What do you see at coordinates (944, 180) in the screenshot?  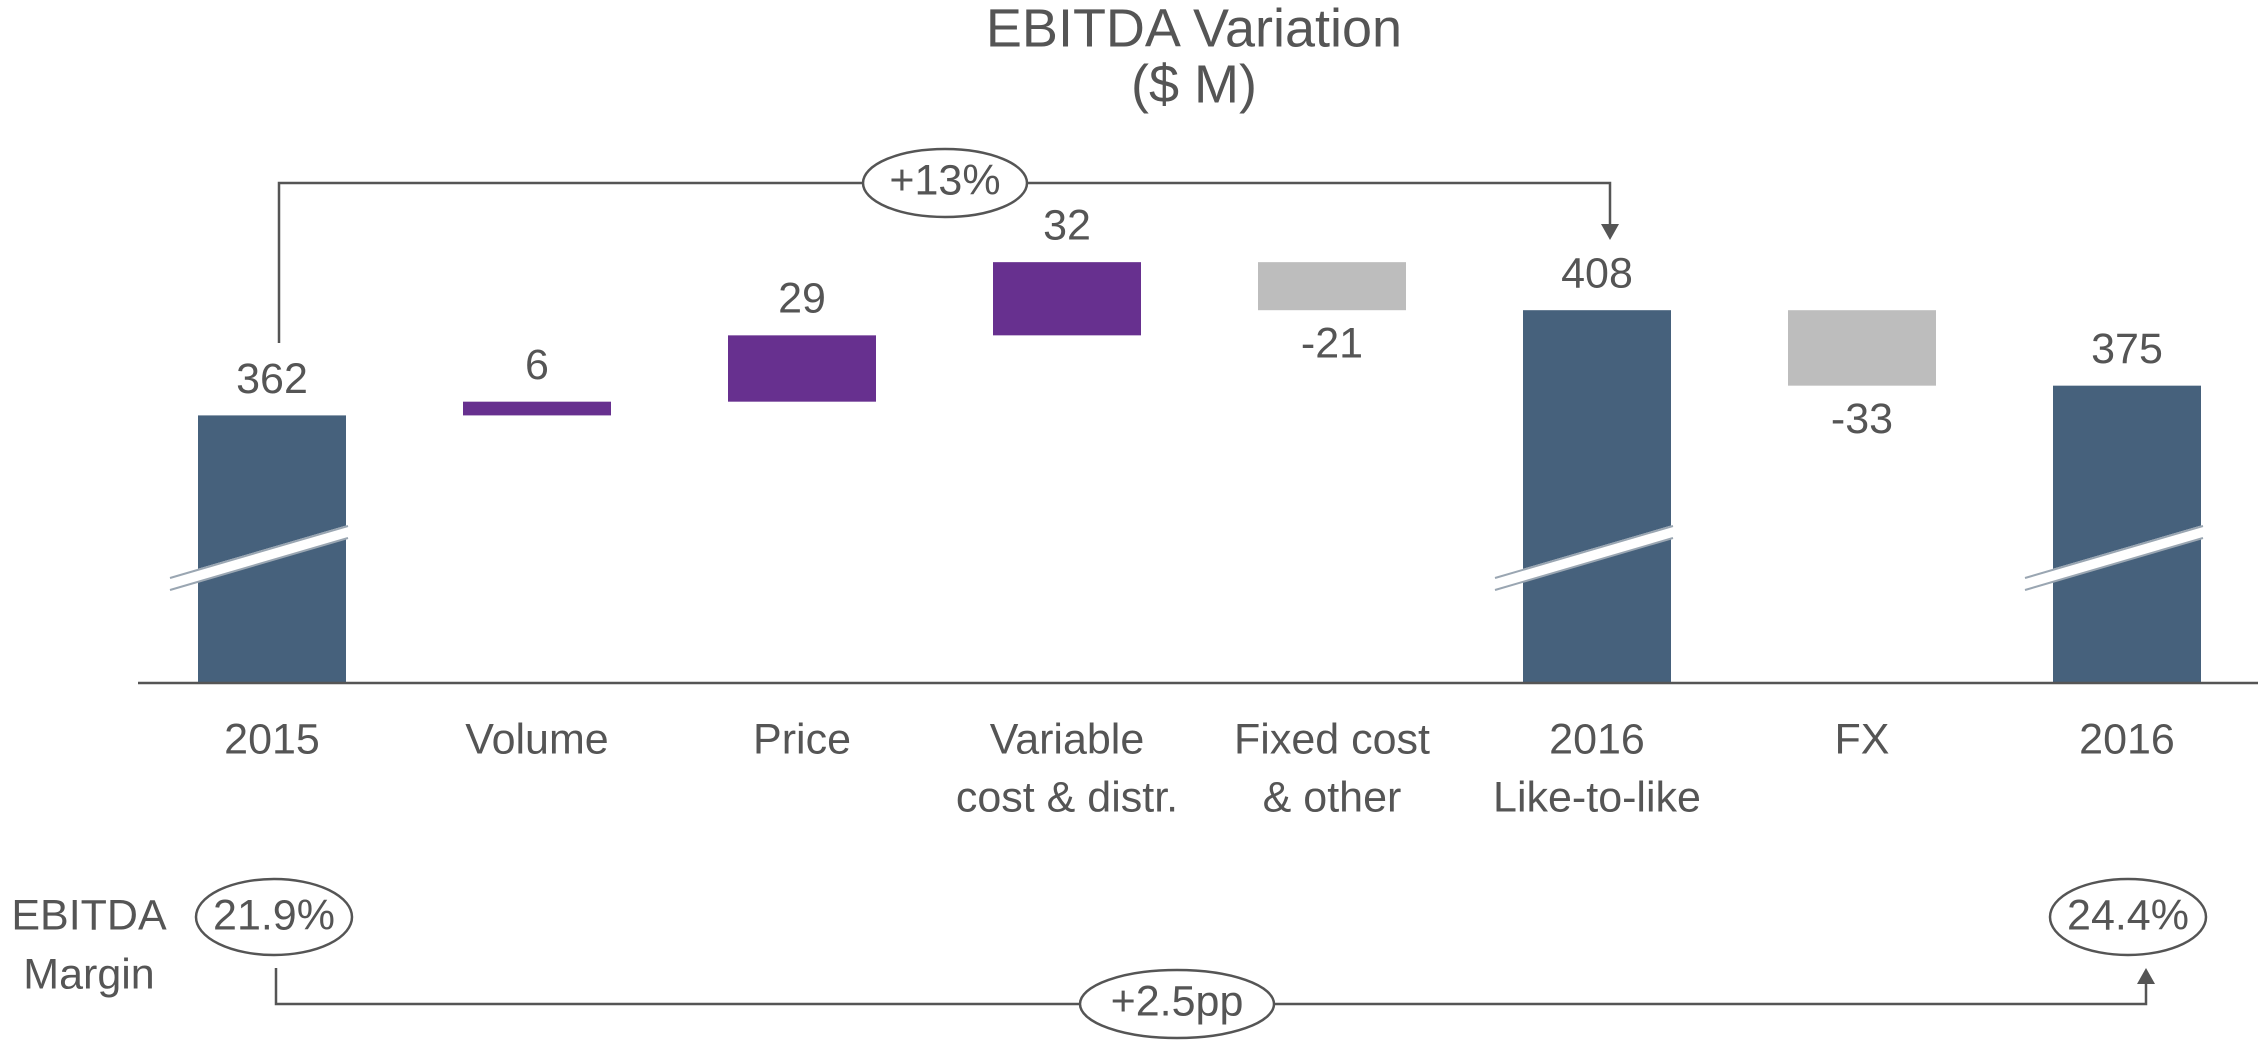 I see `growth-label: +13%` at bounding box center [944, 180].